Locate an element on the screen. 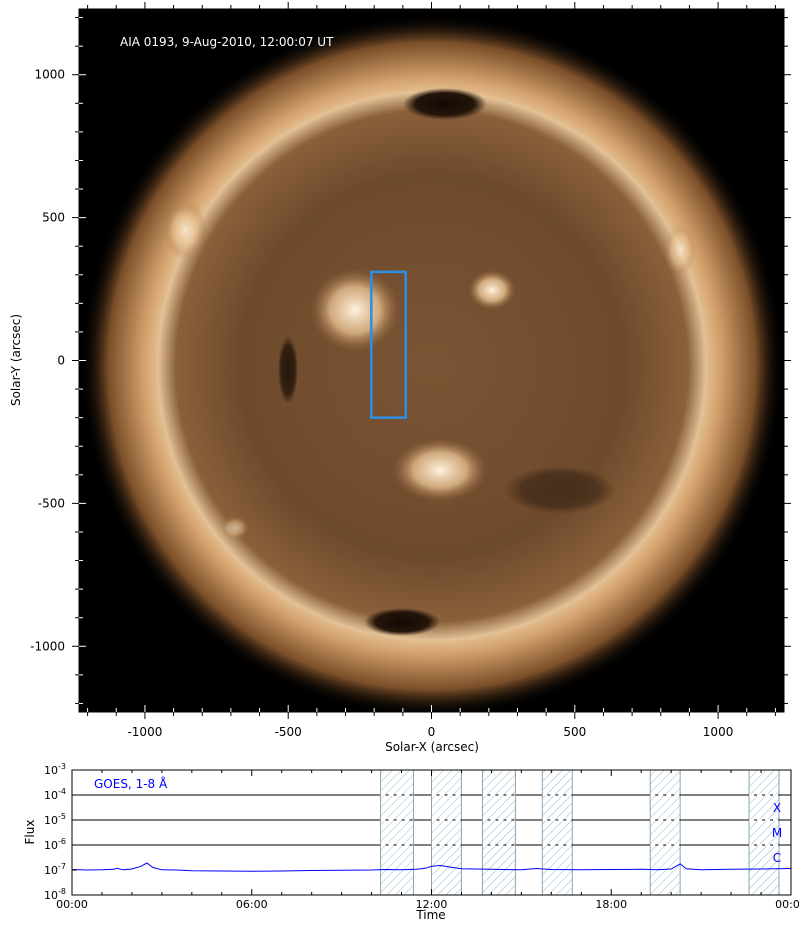 This screenshot has width=799, height=939. x-tick-label: 1000 is located at coordinates (718, 732).